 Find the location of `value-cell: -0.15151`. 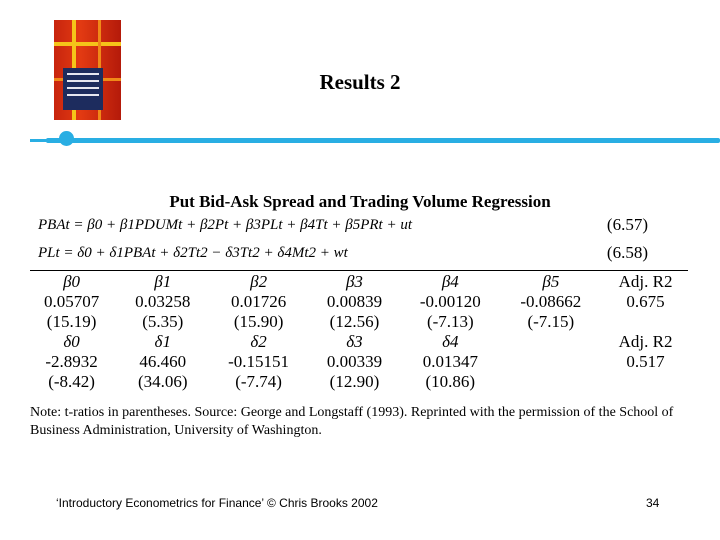

value-cell: -0.15151 is located at coordinates (259, 361).